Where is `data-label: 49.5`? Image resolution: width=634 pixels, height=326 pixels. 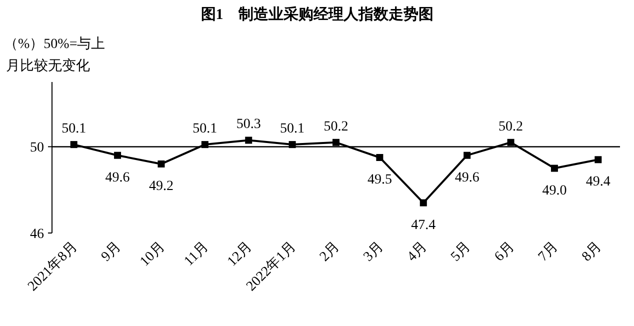
data-label: 49.5 is located at coordinates (379, 180).